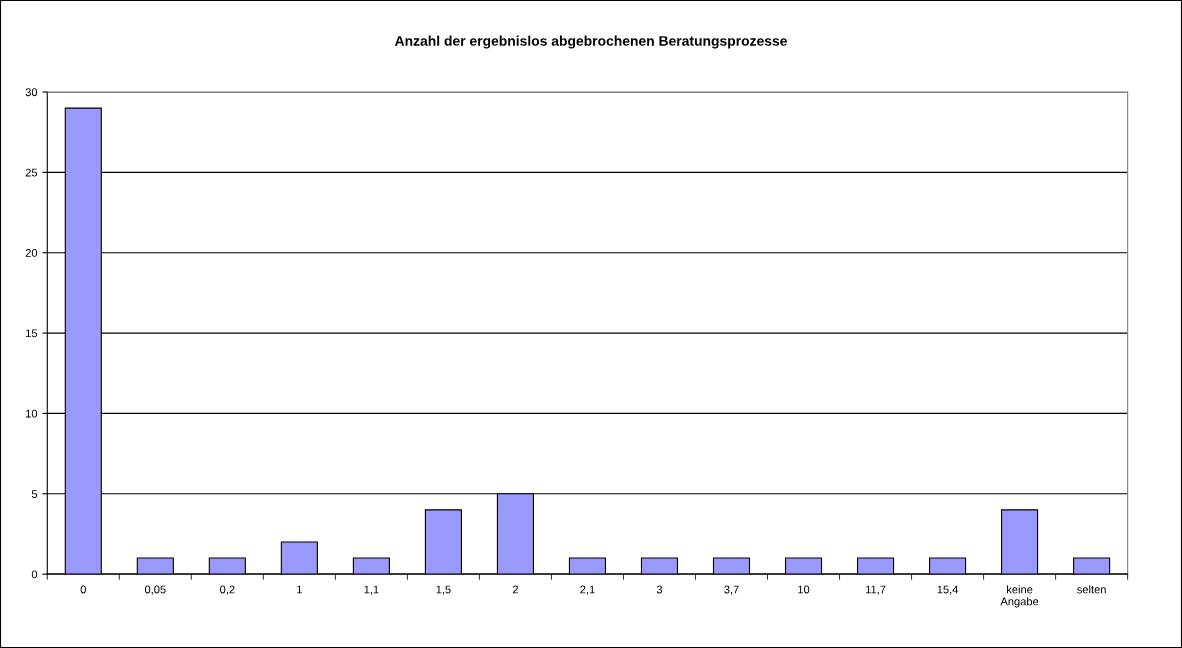 Image resolution: width=1182 pixels, height=648 pixels. I want to click on x-tick-label: selten, so click(1091, 589).